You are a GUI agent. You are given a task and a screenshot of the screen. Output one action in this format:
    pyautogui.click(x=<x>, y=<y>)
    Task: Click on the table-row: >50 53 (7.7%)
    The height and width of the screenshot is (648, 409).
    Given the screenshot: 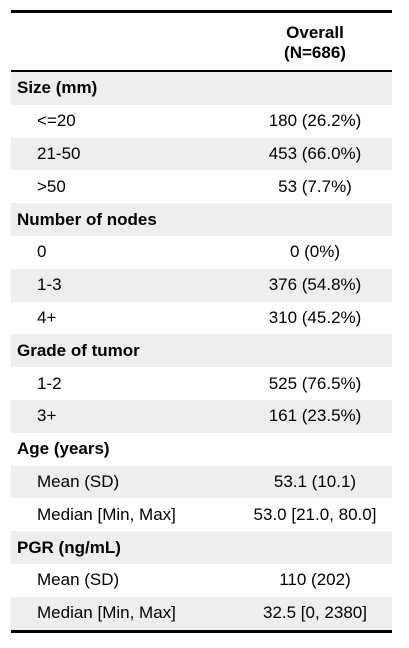 What is the action you would take?
    pyautogui.click(x=201, y=186)
    